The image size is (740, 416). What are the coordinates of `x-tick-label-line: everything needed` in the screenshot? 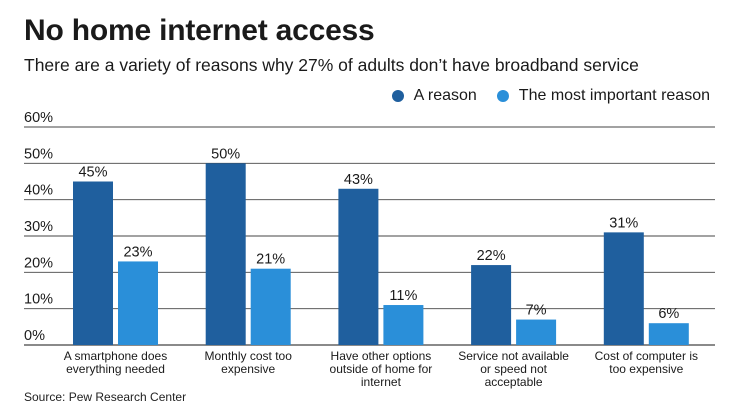 It's located at (115, 369).